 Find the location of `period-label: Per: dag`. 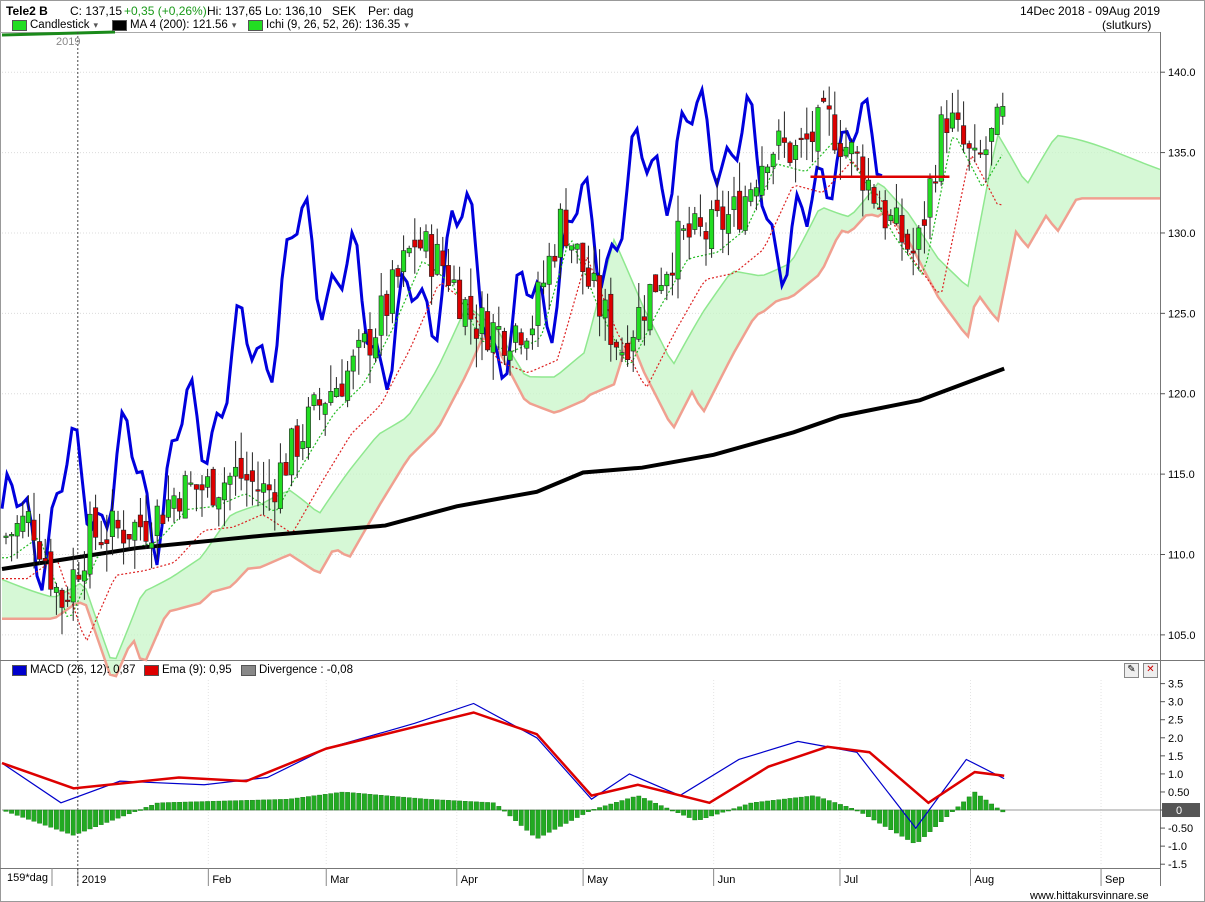

period-label: Per: dag is located at coordinates (391, 11).